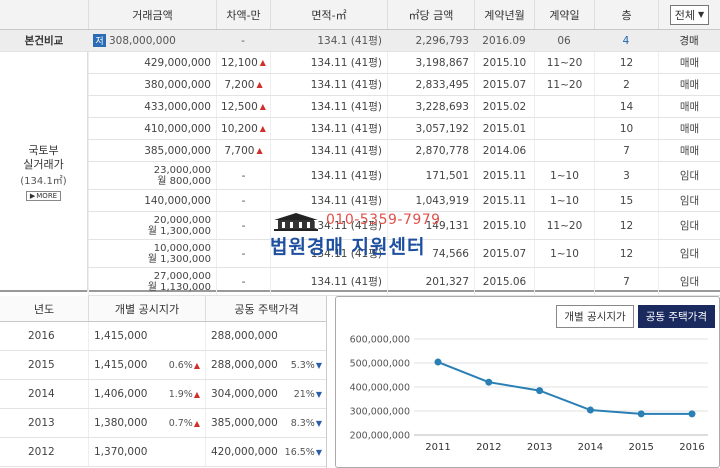  Describe the element at coordinates (244, 452) in the screenshot. I see `house-price: 420,000,000` at that location.